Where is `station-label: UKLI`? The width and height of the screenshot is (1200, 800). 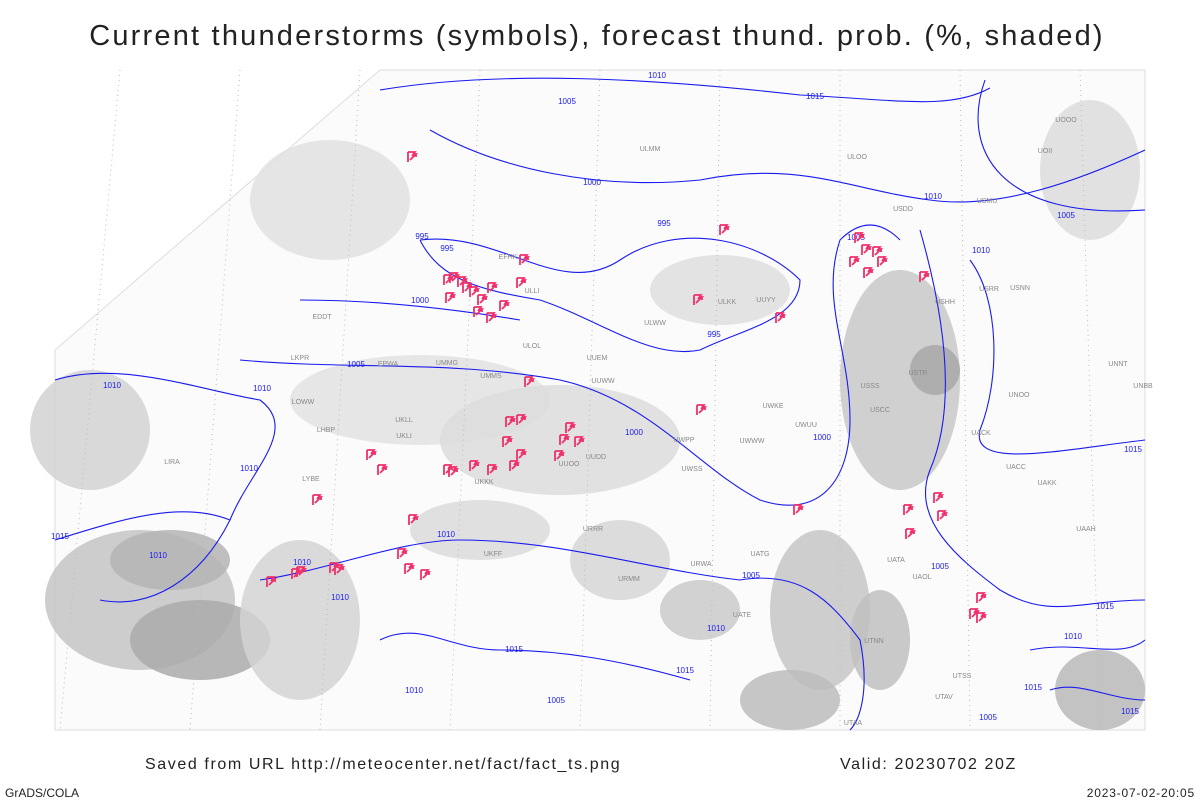 station-label: UKLI is located at coordinates (404, 436).